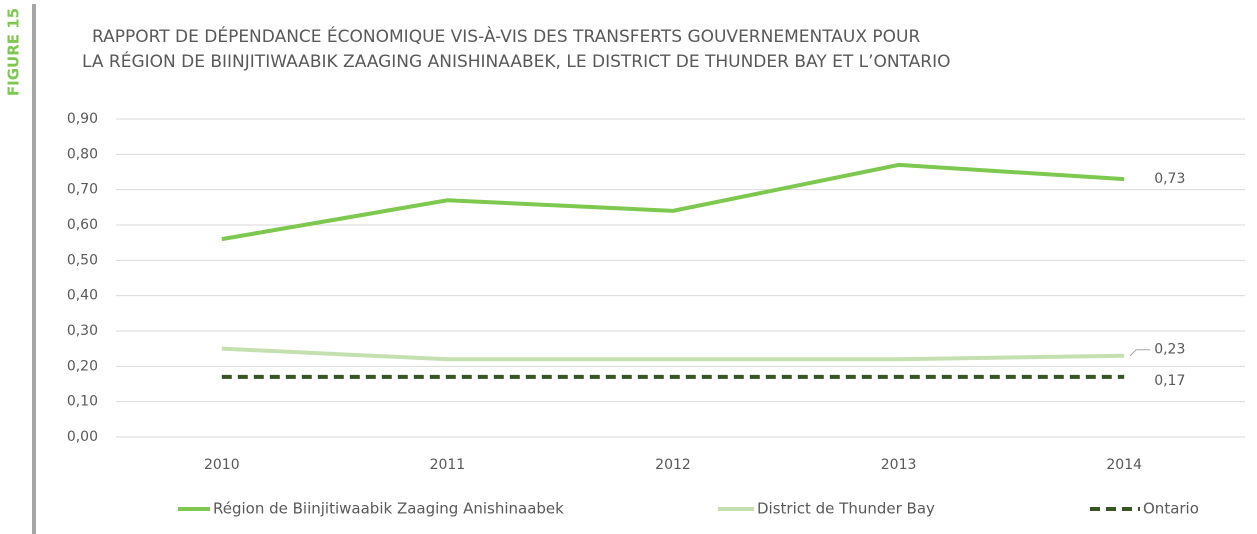 The width and height of the screenshot is (1257, 534). Describe the element at coordinates (1140, 353) in the screenshot. I see `leader-line` at that location.